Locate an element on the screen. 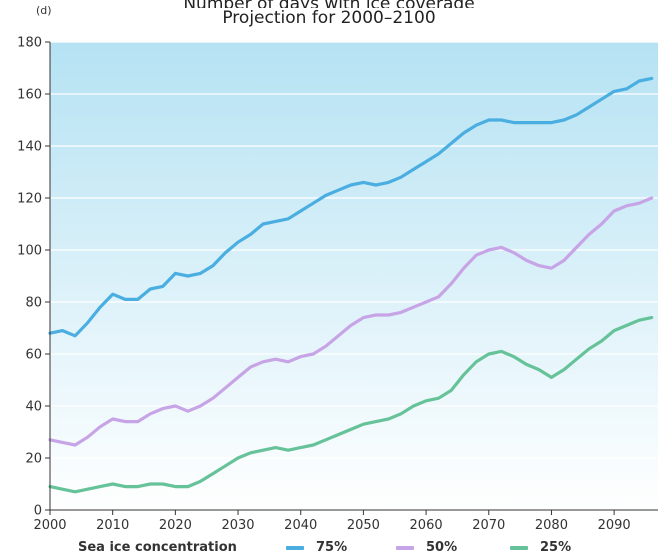  y-tick-label-0: 0 is located at coordinates (38, 511).